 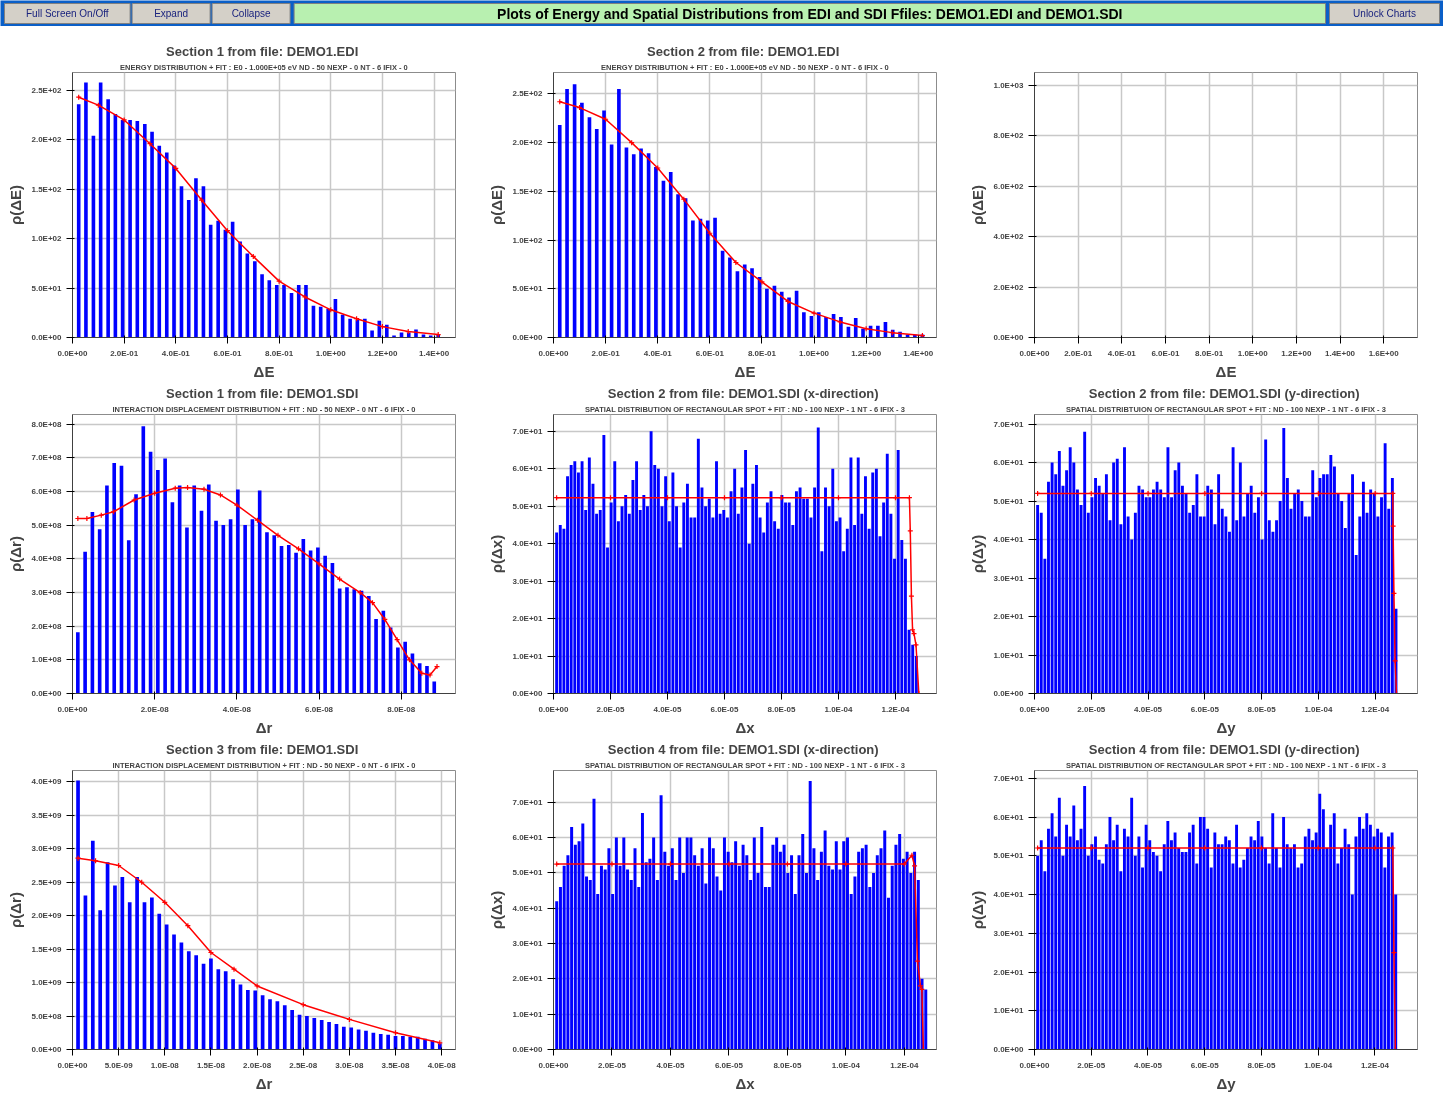 What do you see at coordinates (497, 205) in the screenshot?
I see `y-axis-title: ρ(ΔE)` at bounding box center [497, 205].